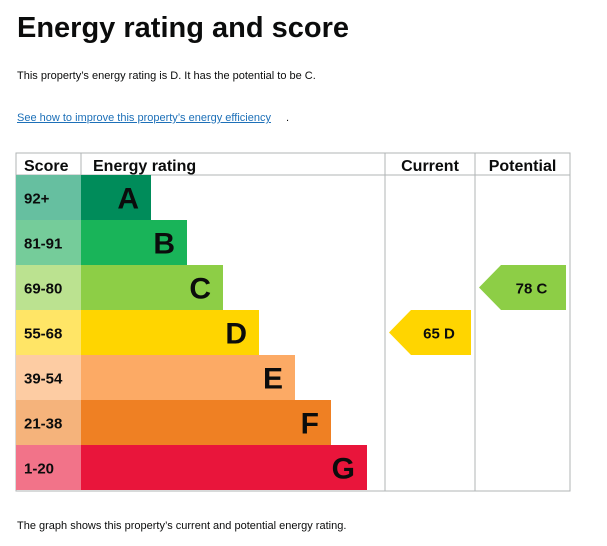 This screenshot has width=607, height=546. I want to click on header-potential: Potential, so click(523, 166).